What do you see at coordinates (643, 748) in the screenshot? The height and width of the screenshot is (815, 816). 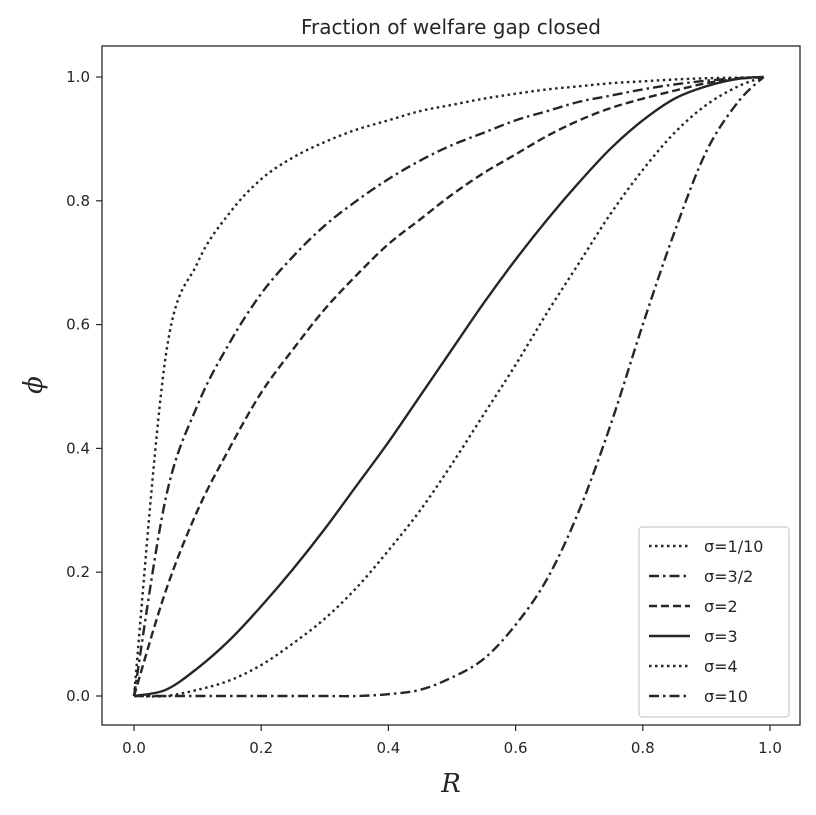 I see `x-tick-label: 0.8` at bounding box center [643, 748].